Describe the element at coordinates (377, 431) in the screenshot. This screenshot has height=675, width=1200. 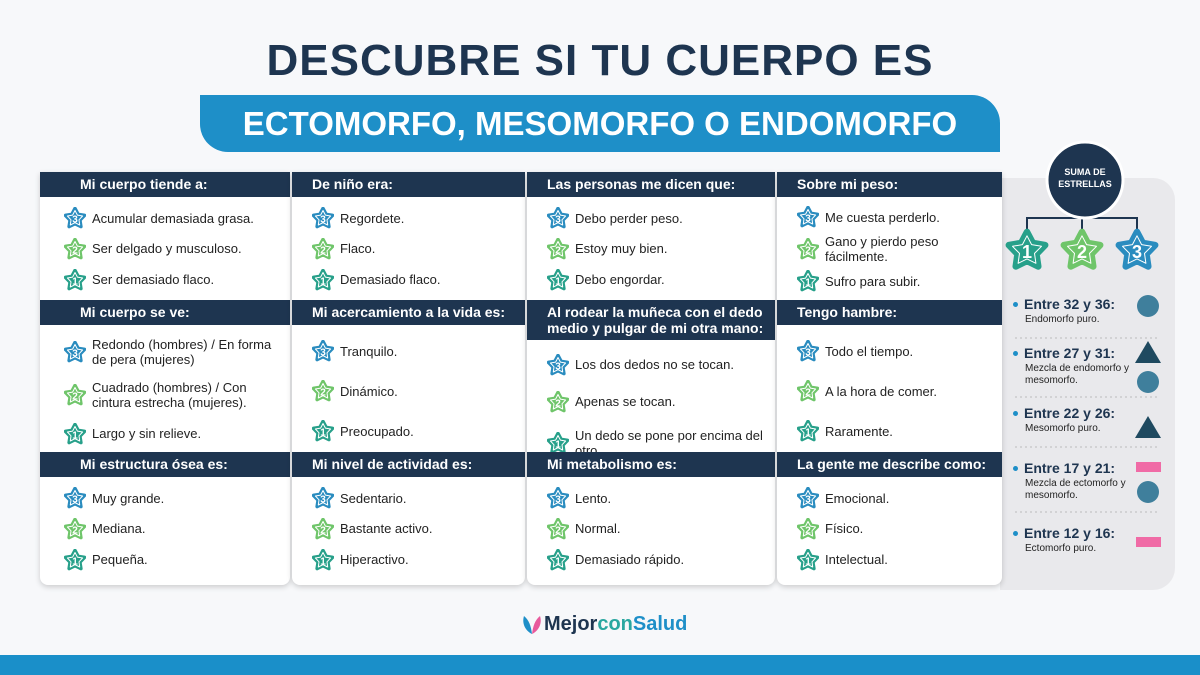
I see `option-text: Preocupado.` at that location.